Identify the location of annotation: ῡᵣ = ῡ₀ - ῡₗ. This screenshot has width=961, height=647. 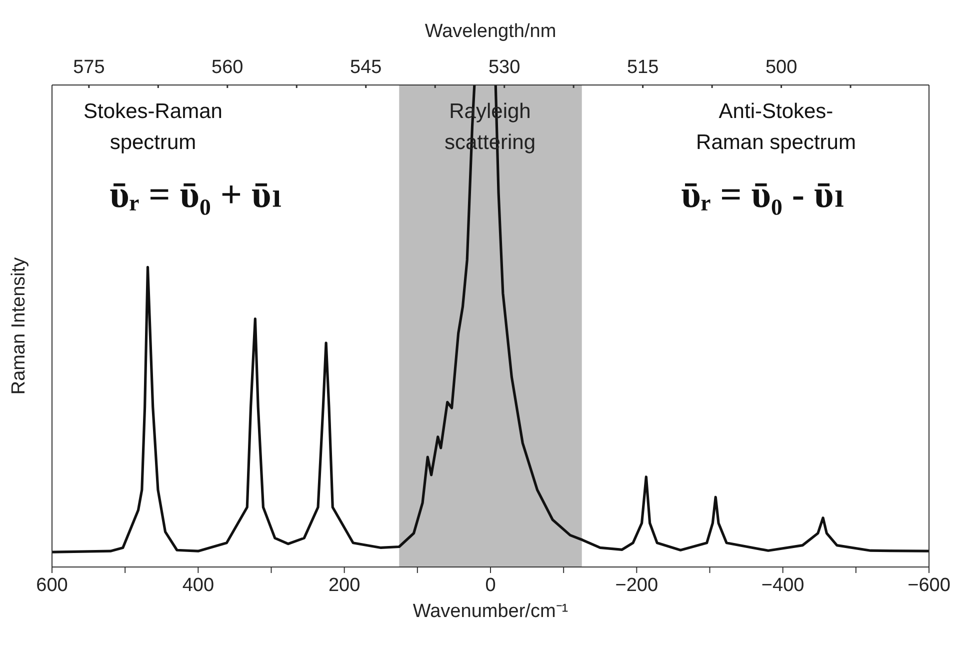
(763, 195).